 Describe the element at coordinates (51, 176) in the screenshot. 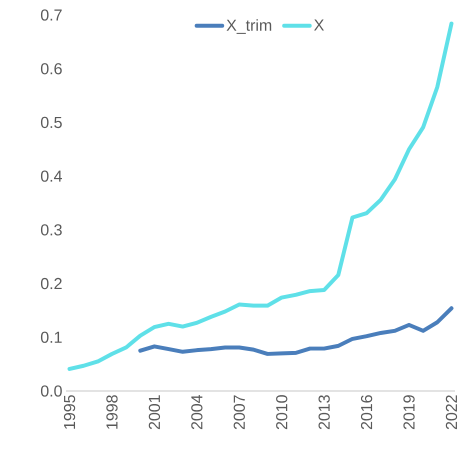

I see `y-tick-label: 0.4` at that location.